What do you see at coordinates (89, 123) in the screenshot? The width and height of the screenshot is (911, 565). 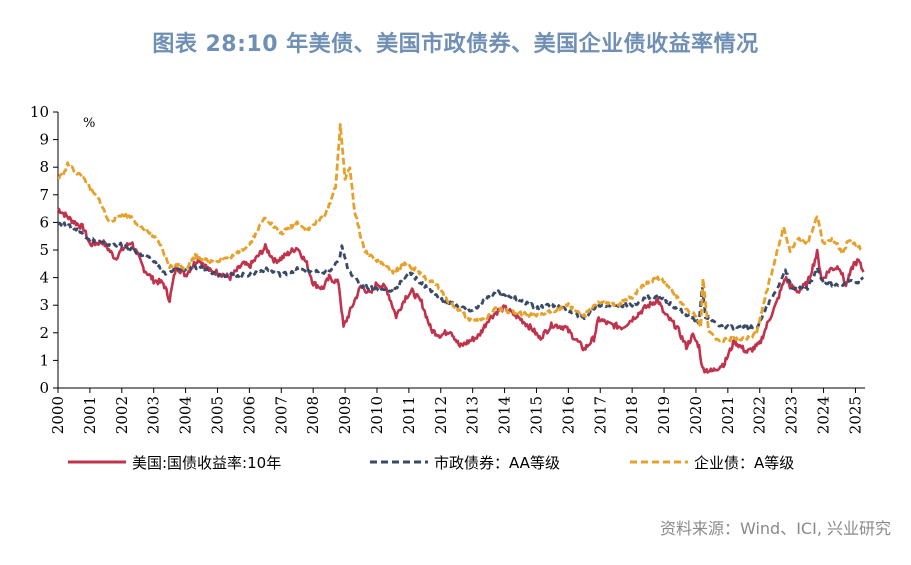 I see `y-unit-label: %` at bounding box center [89, 123].